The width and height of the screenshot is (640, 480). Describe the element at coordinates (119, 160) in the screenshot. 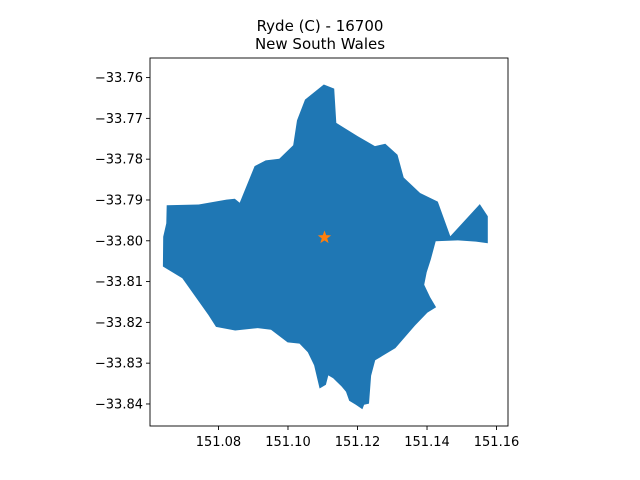

I see `y-tick-label: −33.78` at that location.